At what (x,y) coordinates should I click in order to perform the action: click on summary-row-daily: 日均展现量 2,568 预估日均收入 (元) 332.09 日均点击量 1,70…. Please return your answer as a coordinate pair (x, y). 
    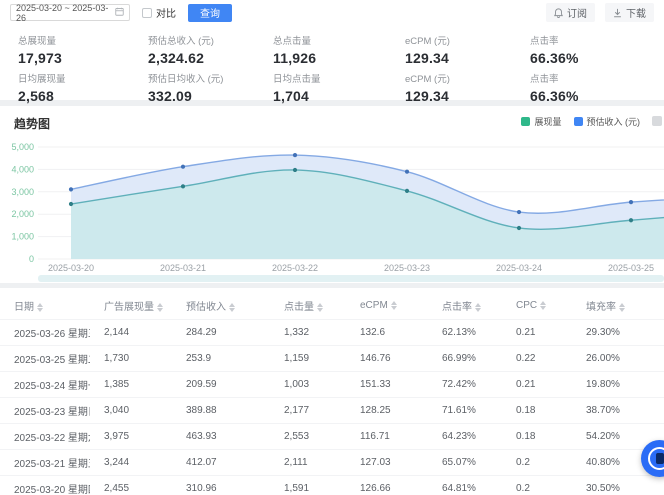
    Looking at the image, I should click on (341, 87).